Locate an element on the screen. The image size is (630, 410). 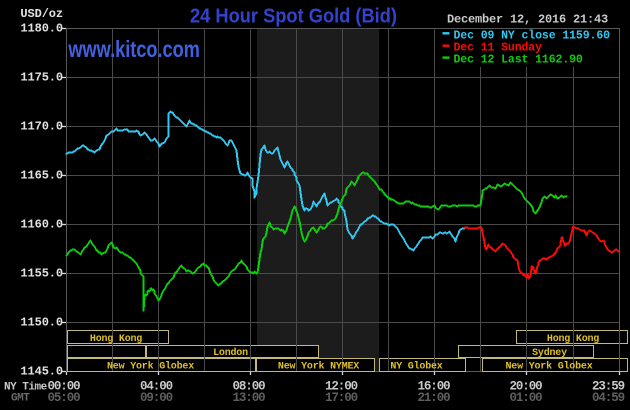
svg-text: 1160.0 is located at coordinates (41, 225).